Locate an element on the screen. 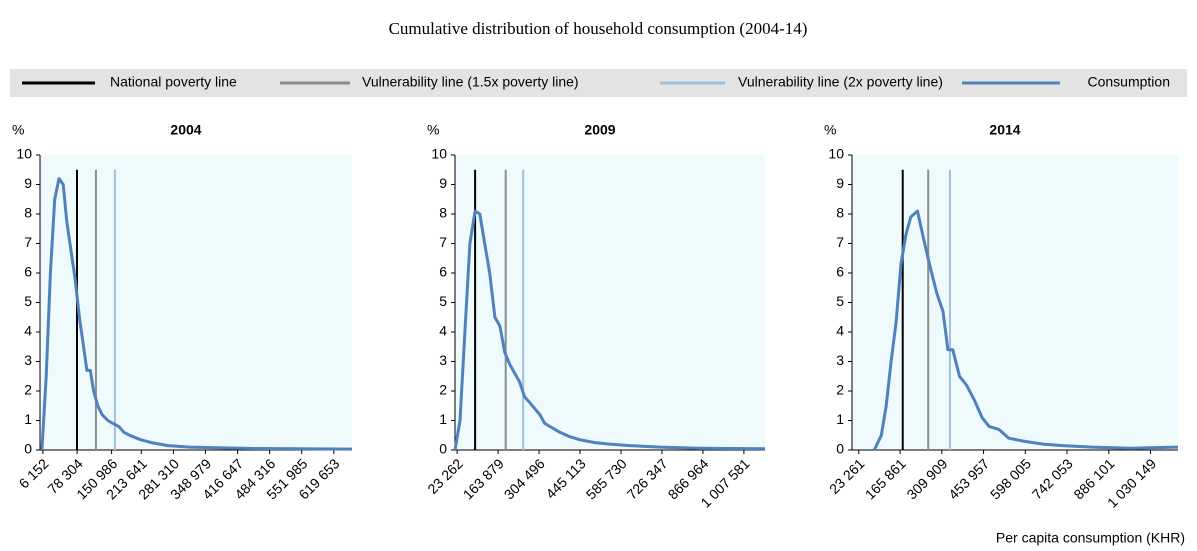 The image size is (1197, 551). x-tick-label: 163 879 is located at coordinates (483, 478).